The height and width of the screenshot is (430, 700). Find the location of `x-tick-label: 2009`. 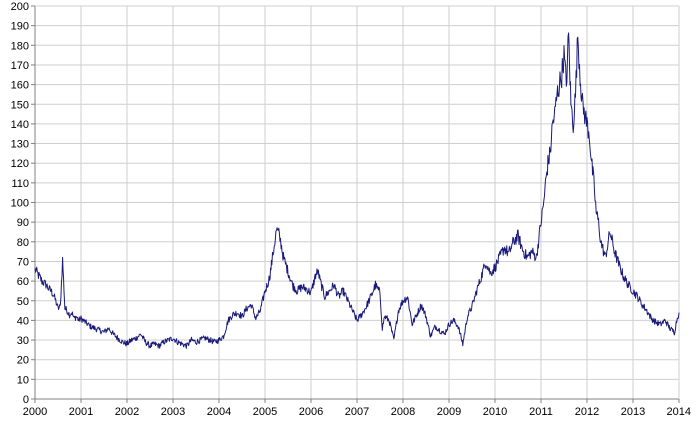

x-tick-label: 2009 is located at coordinates (449, 412).